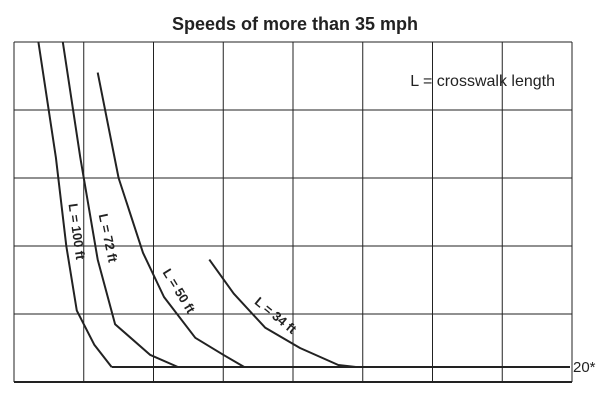 The width and height of the screenshot is (616, 400). Describe the element at coordinates (295, 24) in the screenshot. I see `chart-title: Speeds of more than 35 mph` at that location.